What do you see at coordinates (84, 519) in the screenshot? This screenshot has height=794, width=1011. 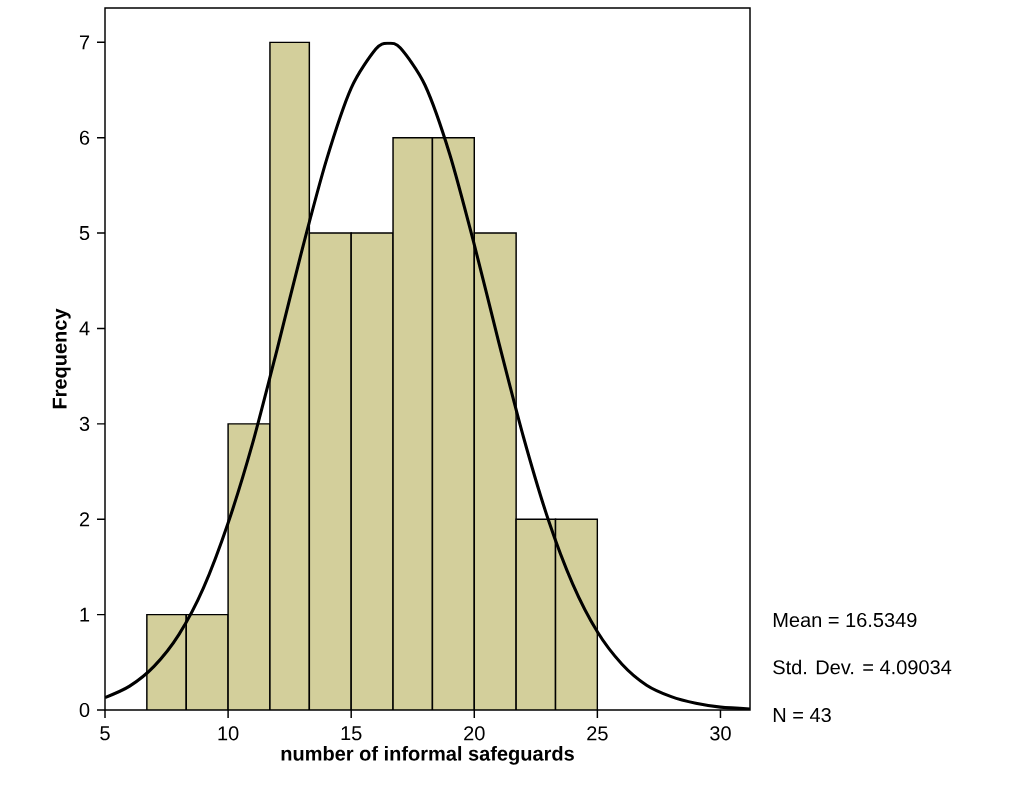 I see `y-tick-label: 2` at bounding box center [84, 519].